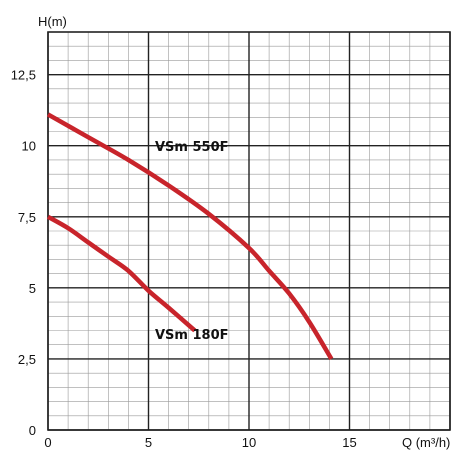  I want to click on y-tick-label: 0, so click(32, 430).